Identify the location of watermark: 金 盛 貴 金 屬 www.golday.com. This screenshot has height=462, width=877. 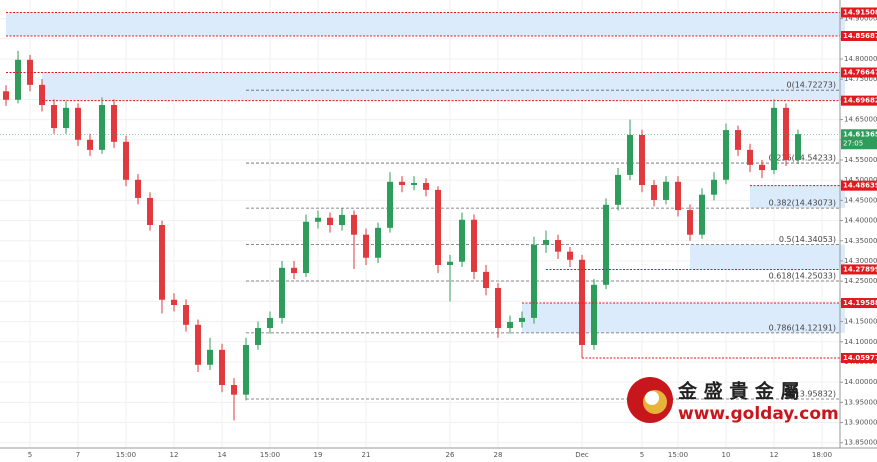
(733, 400).